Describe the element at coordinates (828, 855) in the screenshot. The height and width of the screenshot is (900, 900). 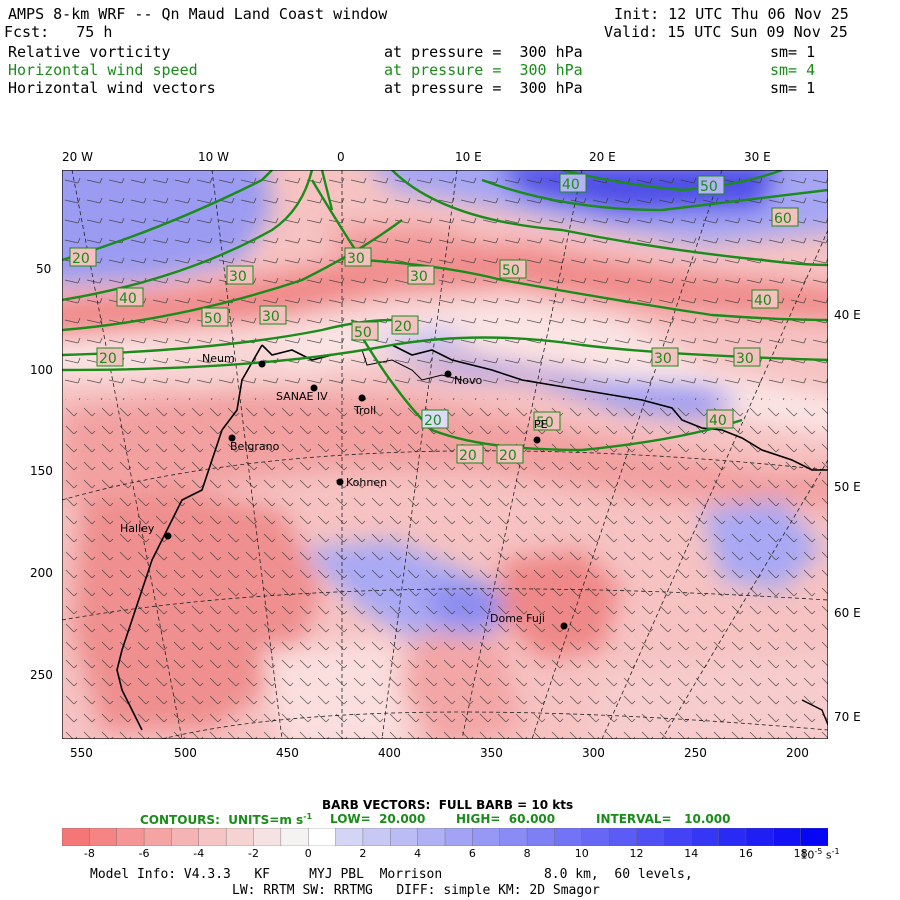
I see `colorbar-unit-suffix: s` at that location.